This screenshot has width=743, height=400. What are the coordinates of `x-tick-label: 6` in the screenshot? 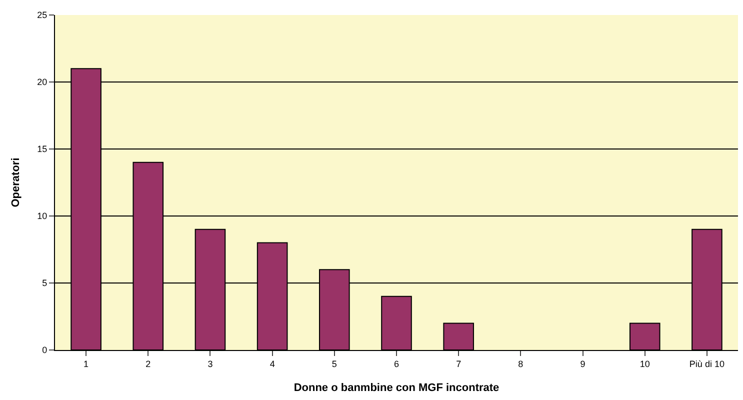 It's located at (397, 363).